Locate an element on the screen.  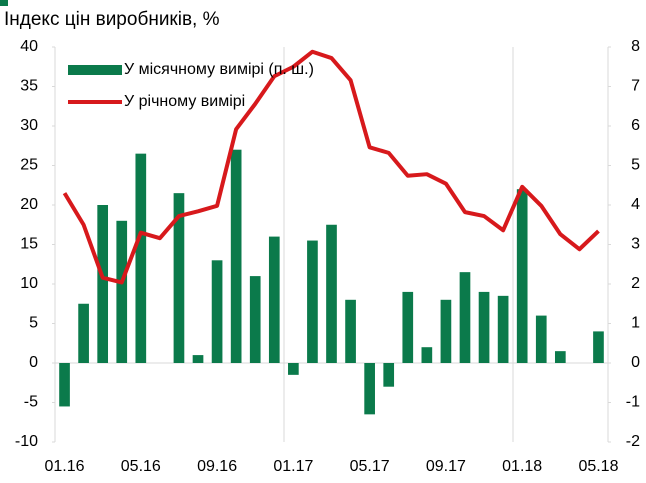
x-tick-label: 01.18 is located at coordinates (522, 466).